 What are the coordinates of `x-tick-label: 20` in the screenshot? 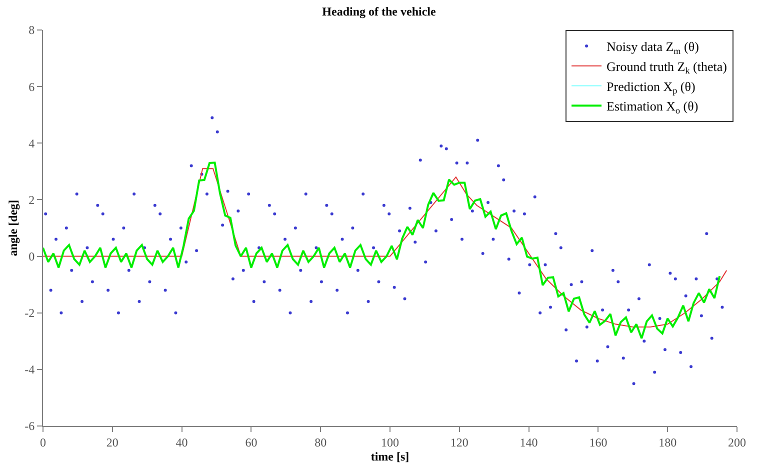 It's located at (112, 442).